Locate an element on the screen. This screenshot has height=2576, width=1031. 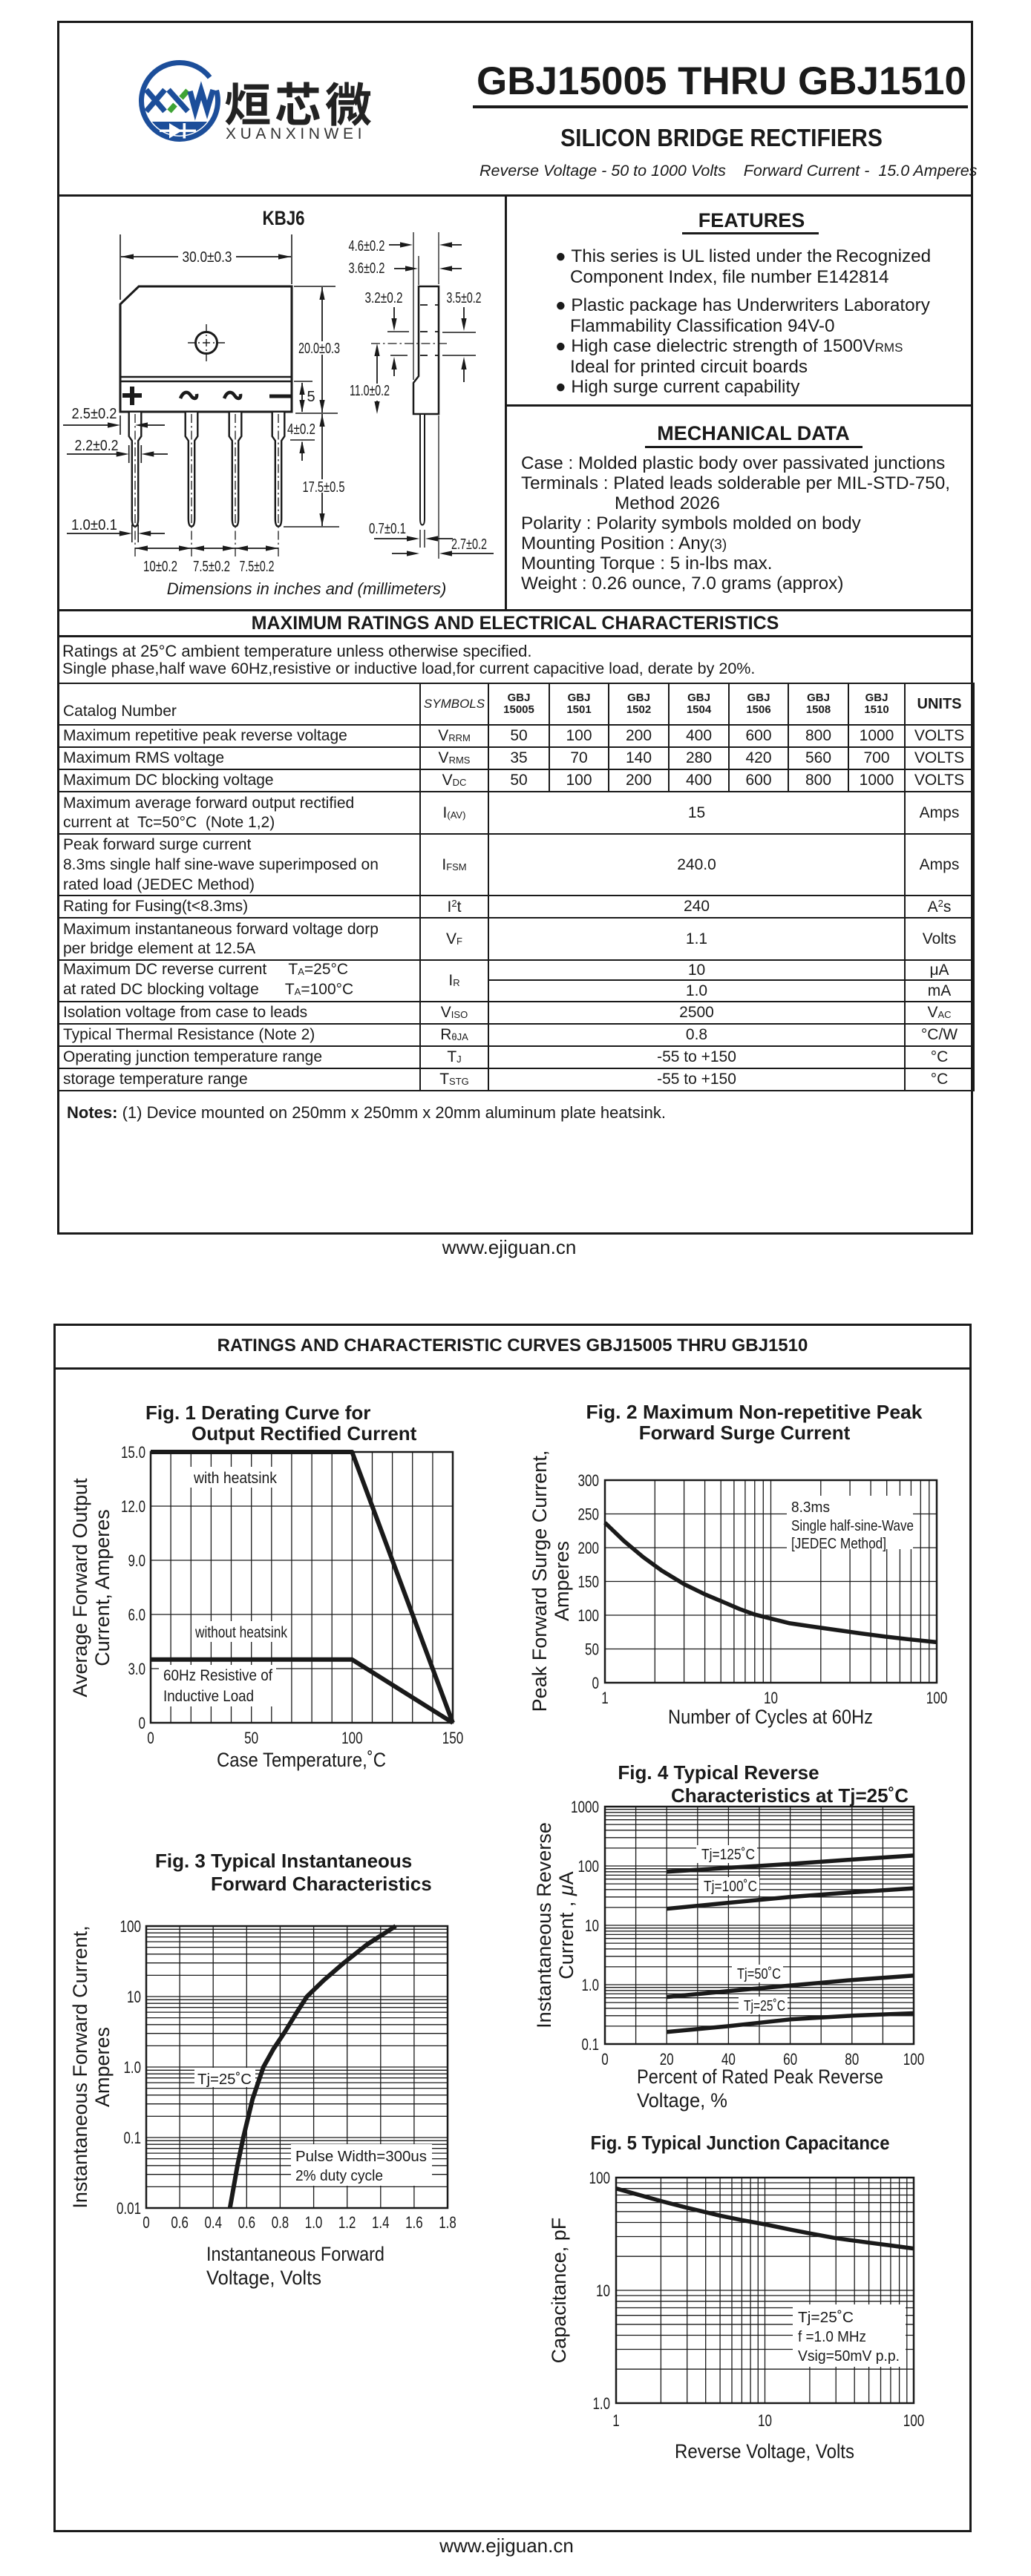
svg-text: 2.7±0.2 is located at coordinates (469, 544).